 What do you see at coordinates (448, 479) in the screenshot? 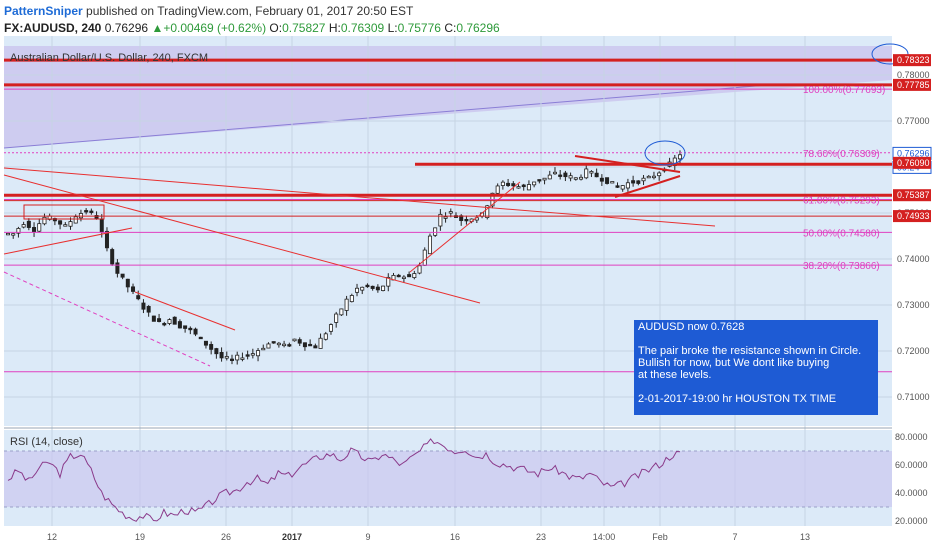
I see `rsi-band` at bounding box center [448, 479].